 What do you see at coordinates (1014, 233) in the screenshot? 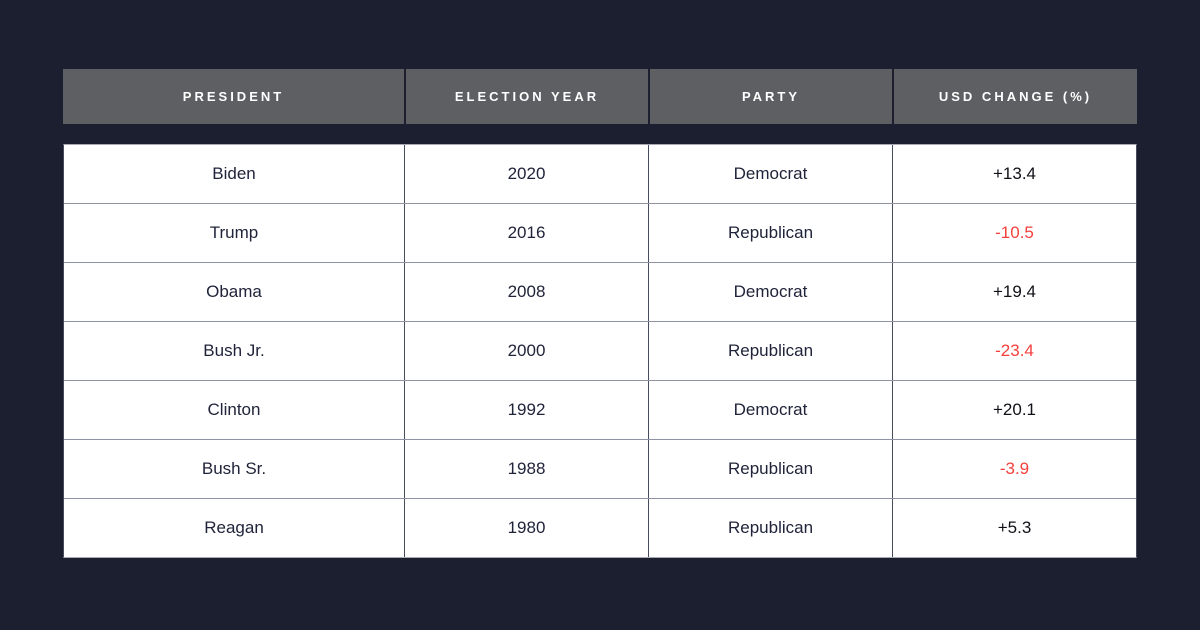
I see `usd-change-cell: -10.5` at bounding box center [1014, 233].